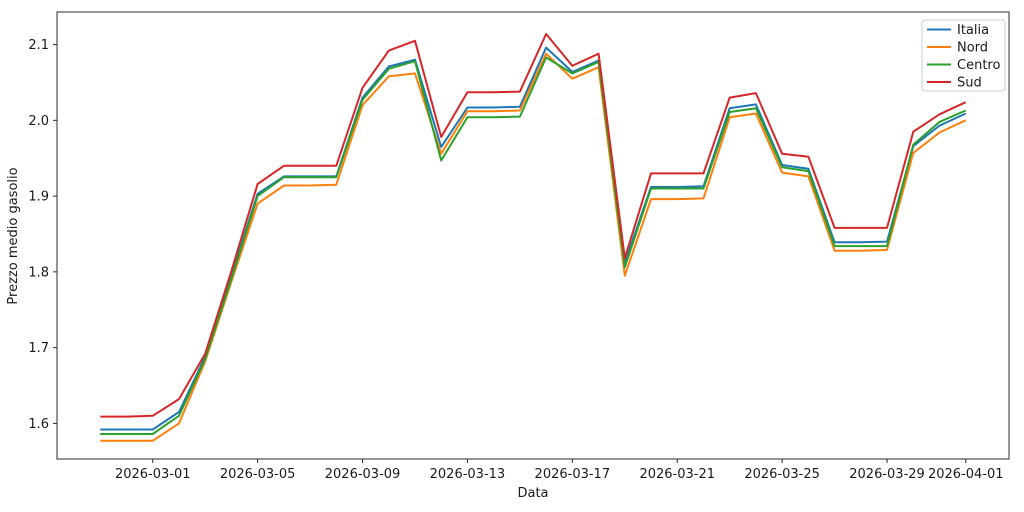 The height and width of the screenshot is (512, 1024). What do you see at coordinates (887, 474) in the screenshot?
I see `x-axis-tick-label: 2026-03-29` at bounding box center [887, 474].